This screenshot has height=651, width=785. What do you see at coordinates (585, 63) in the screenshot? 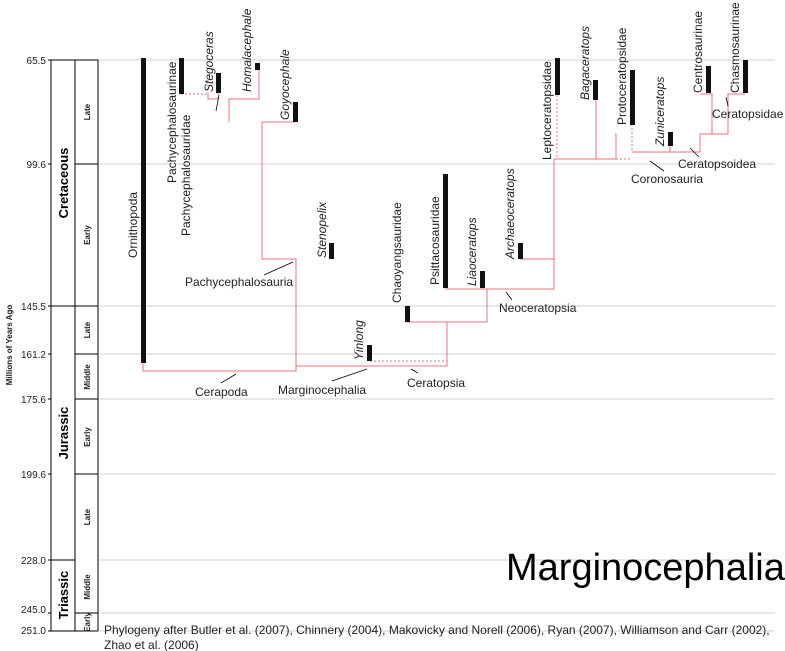
I see `taxon-label-bagaceratops: Bagaceratops` at bounding box center [585, 63].